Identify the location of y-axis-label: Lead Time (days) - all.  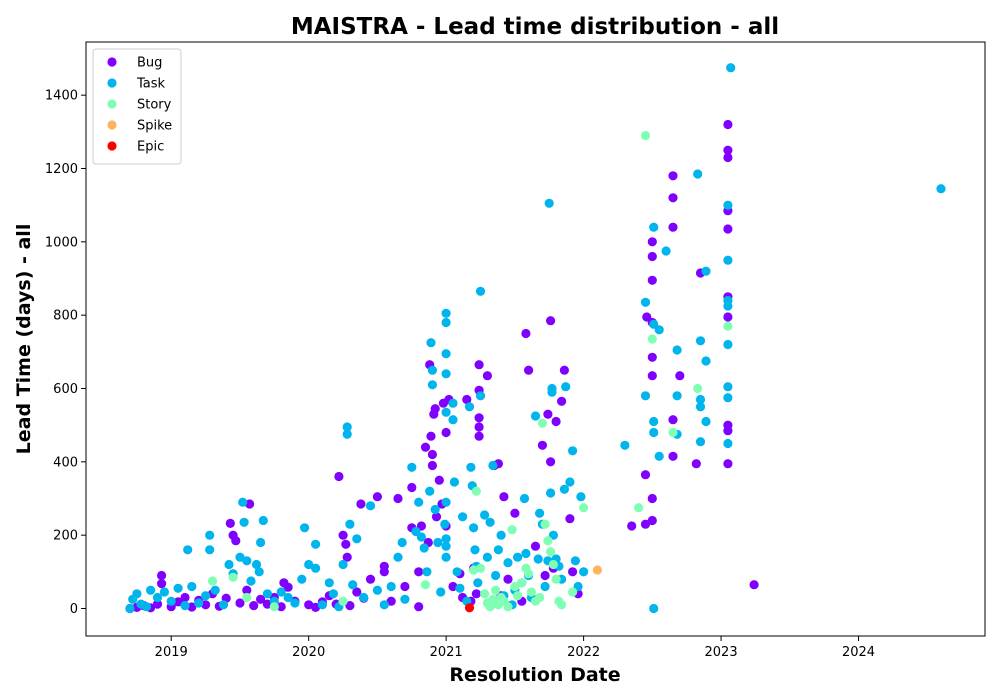
(24, 339).